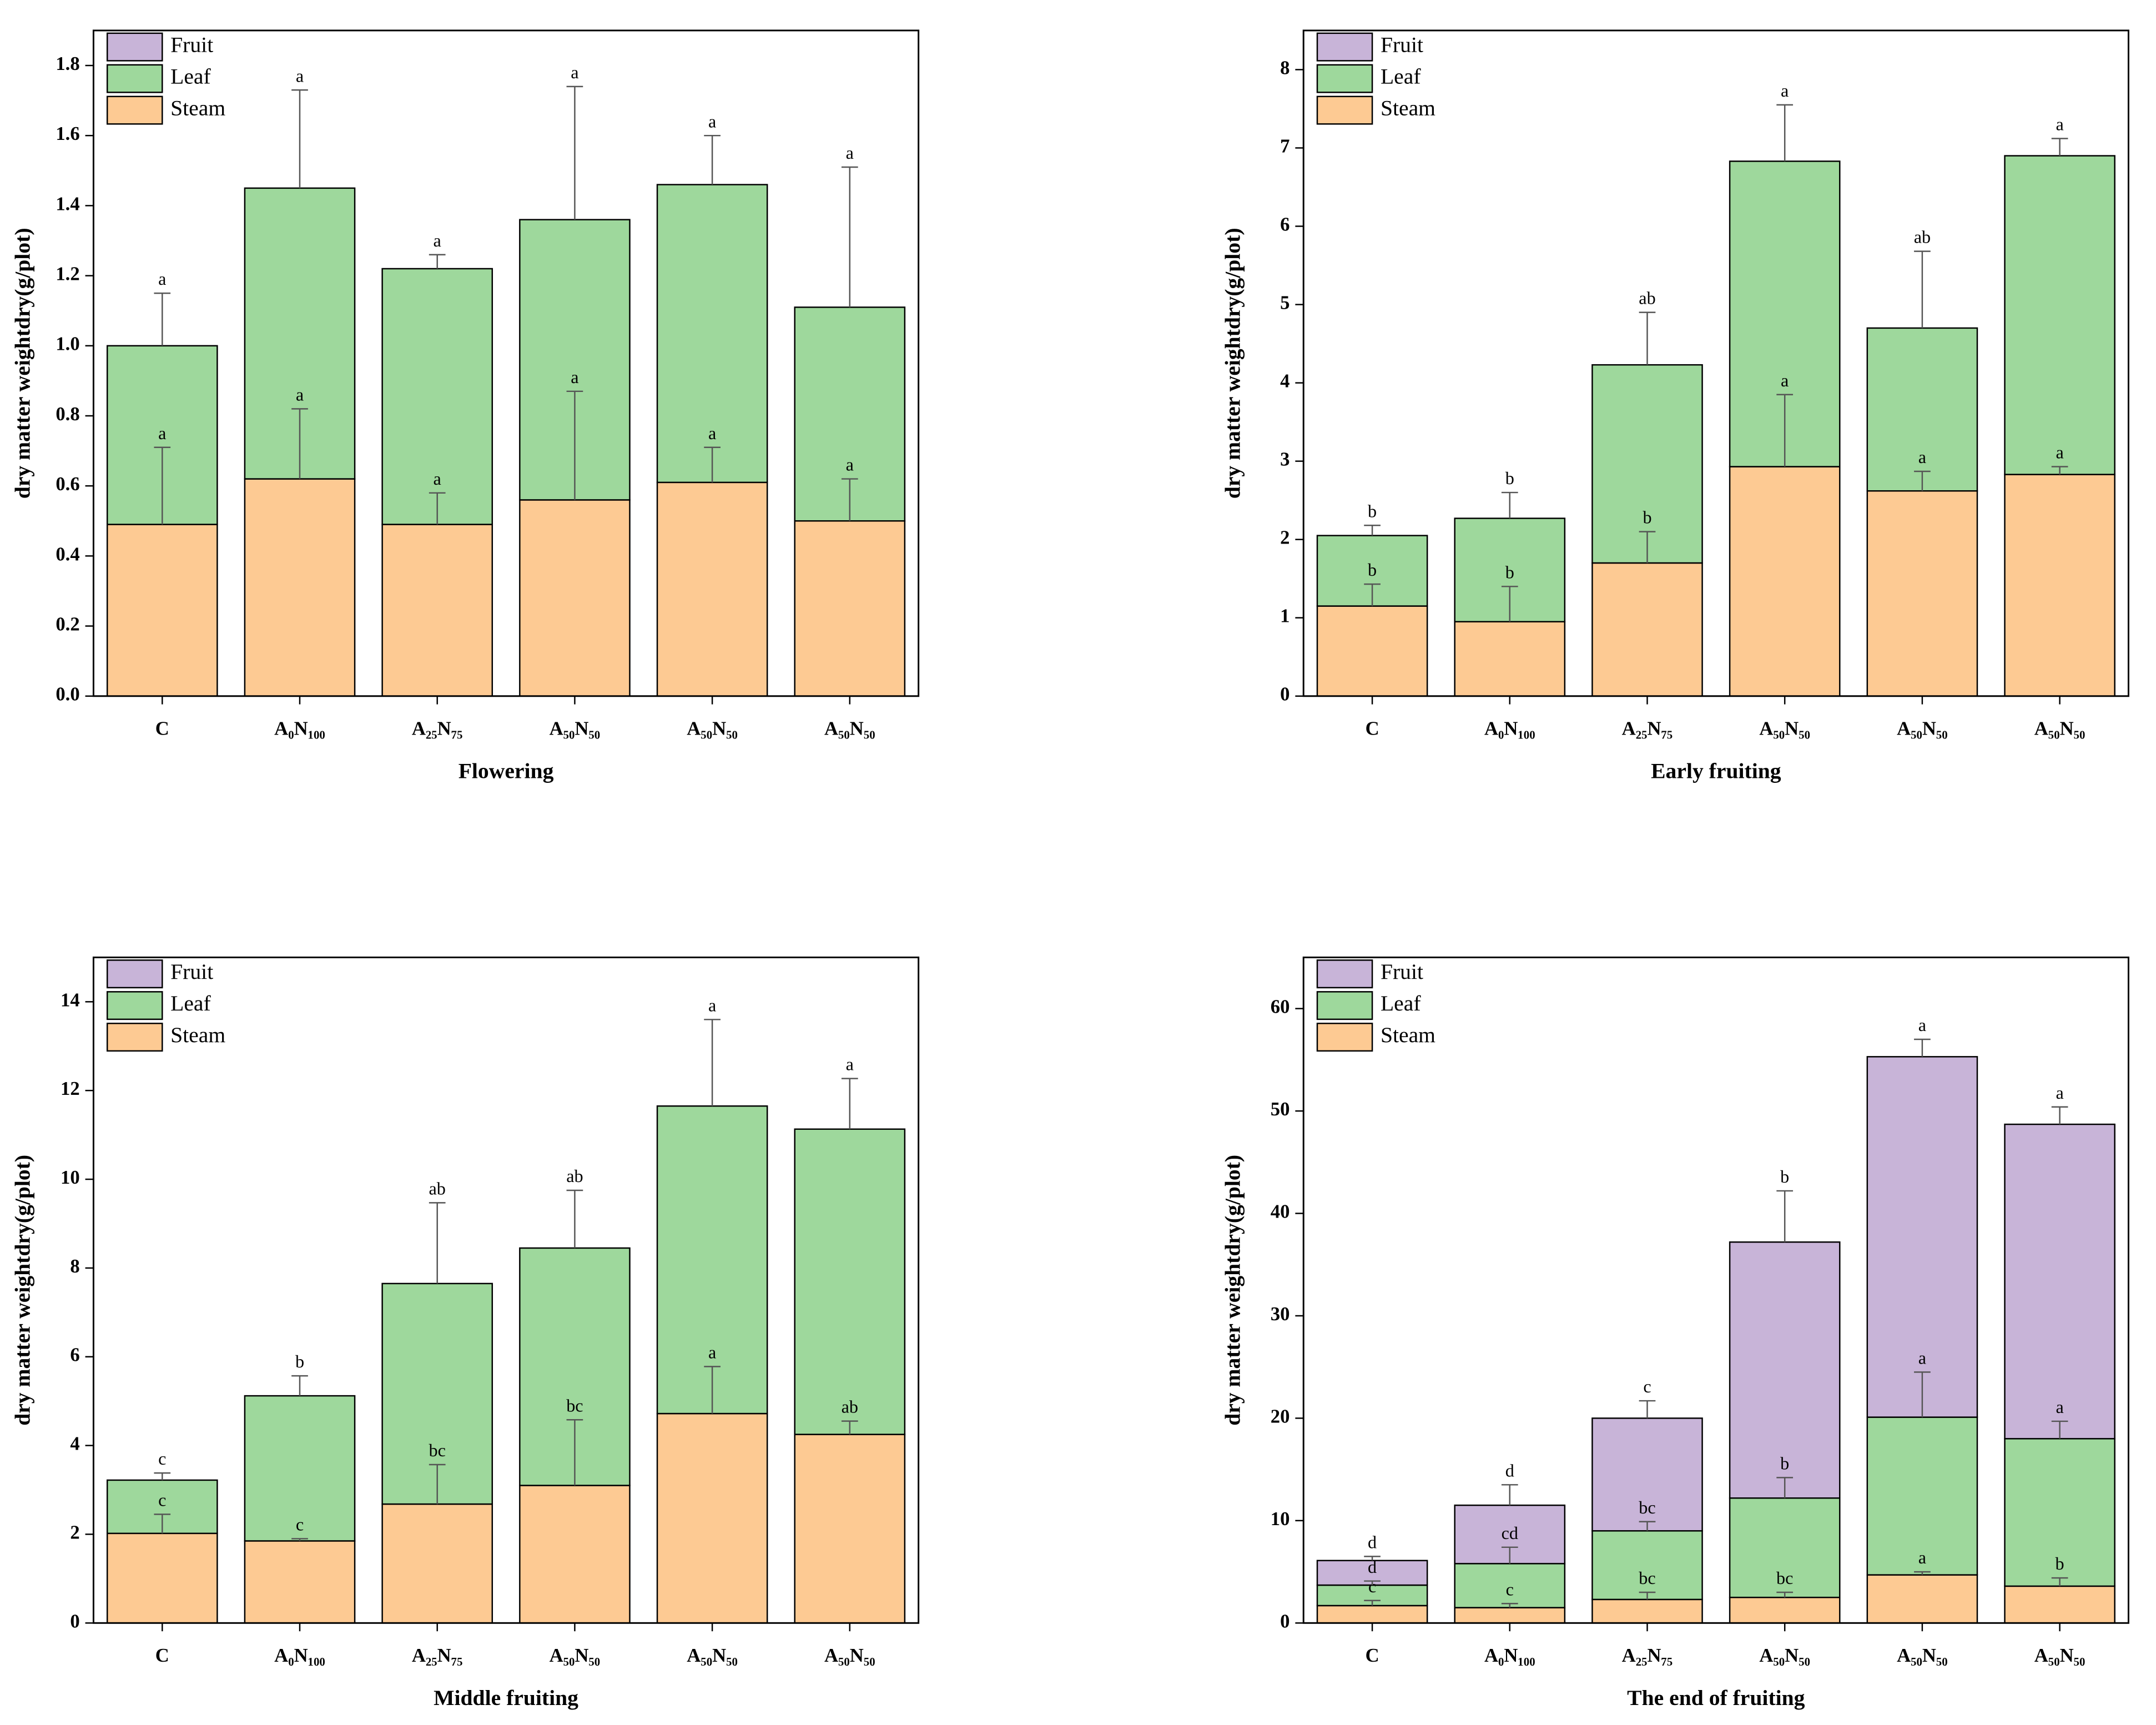  I want to click on y-tick-label: 12, so click(70, 1088).